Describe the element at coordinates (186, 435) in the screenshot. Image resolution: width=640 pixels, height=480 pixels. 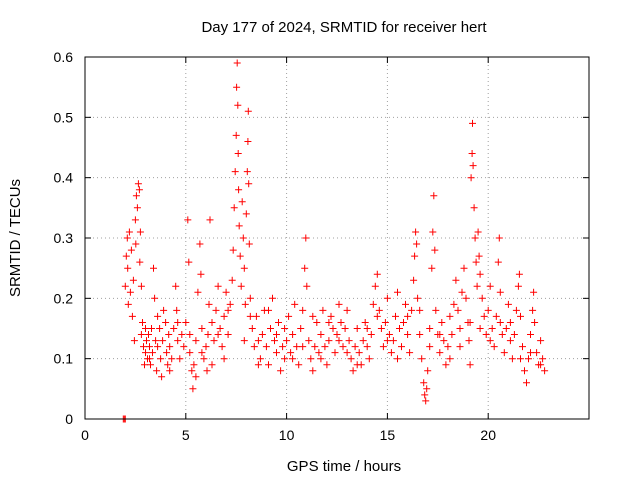
I see `x-tick-label: 5` at that location.